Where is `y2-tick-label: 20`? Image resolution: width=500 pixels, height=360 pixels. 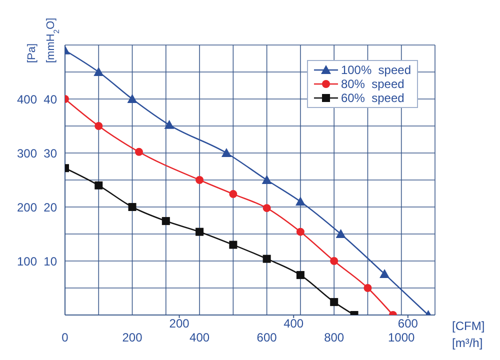
y2-tick-label: 20 is located at coordinates (51, 207).